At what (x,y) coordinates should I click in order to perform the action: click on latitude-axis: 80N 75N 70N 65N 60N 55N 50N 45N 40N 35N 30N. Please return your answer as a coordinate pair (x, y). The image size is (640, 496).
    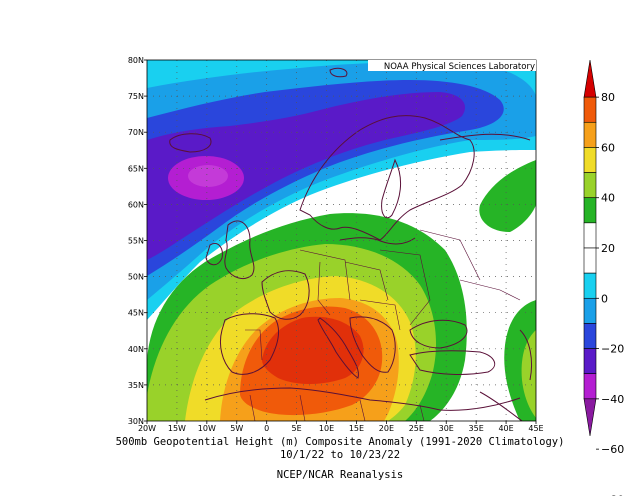
    Looking at the image, I should click on (137, 241).